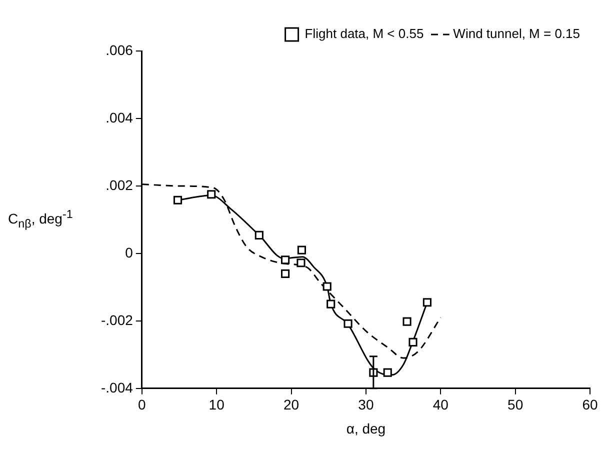 This screenshot has height=454, width=612. What do you see at coordinates (129, 252) in the screenshot?
I see `y-tick-label: 0` at bounding box center [129, 252].